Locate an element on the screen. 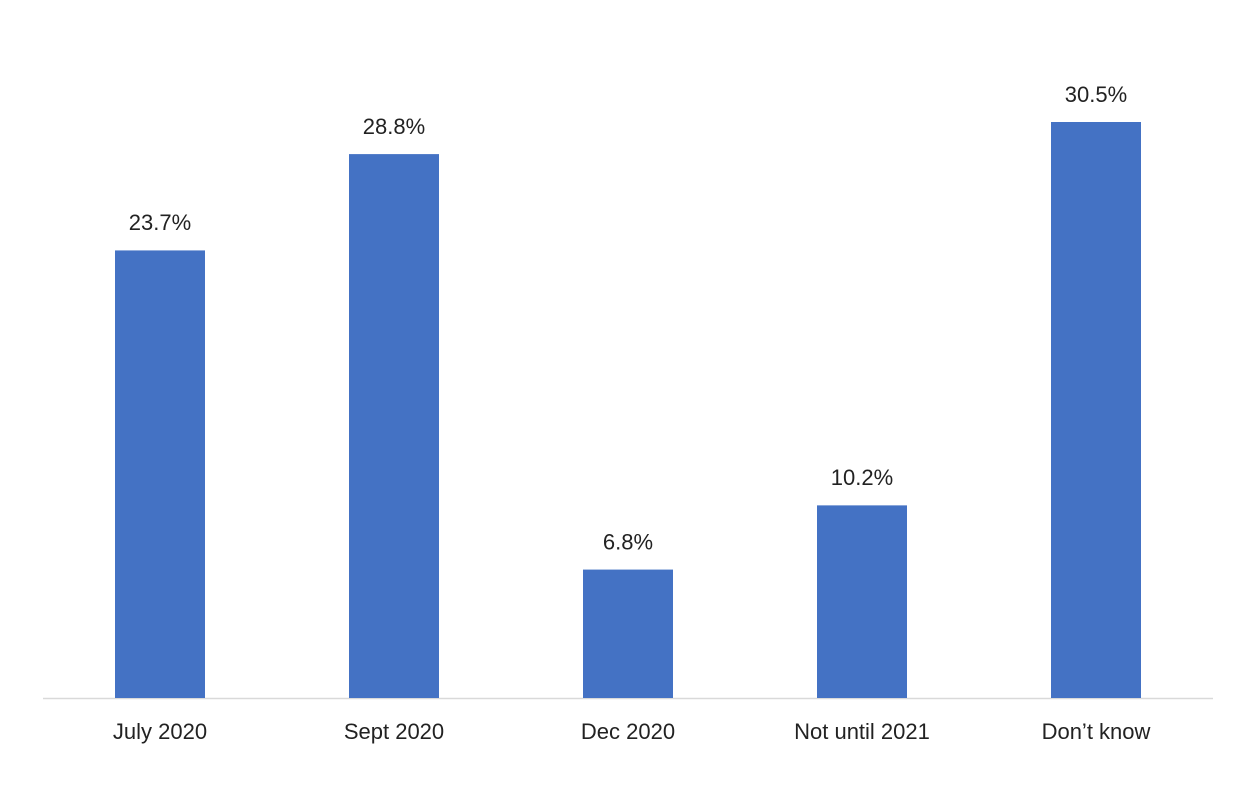  x-tick-label: Not until 2021 is located at coordinates (862, 731).